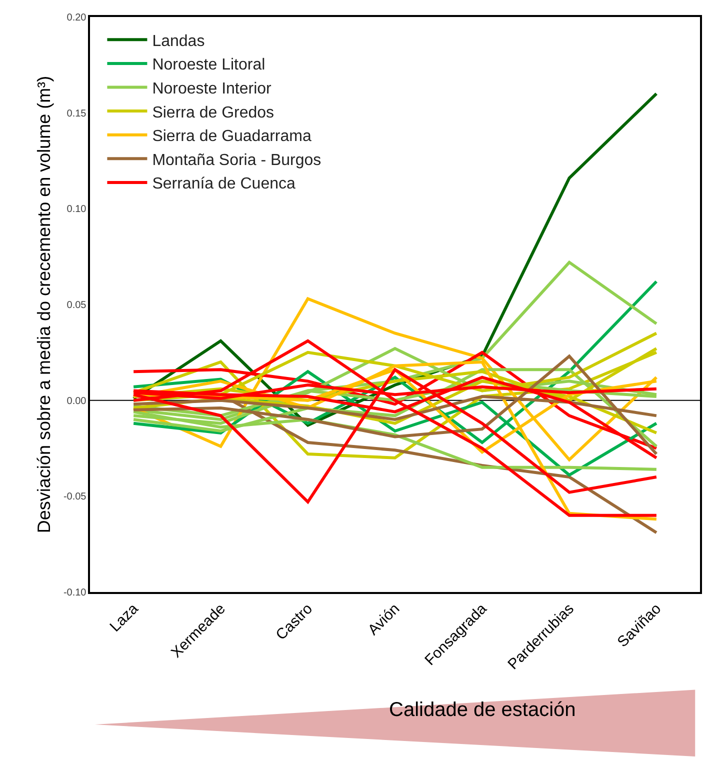  What do you see at coordinates (76, 114) in the screenshot?
I see `y-tick-label: 0.15` at bounding box center [76, 114].